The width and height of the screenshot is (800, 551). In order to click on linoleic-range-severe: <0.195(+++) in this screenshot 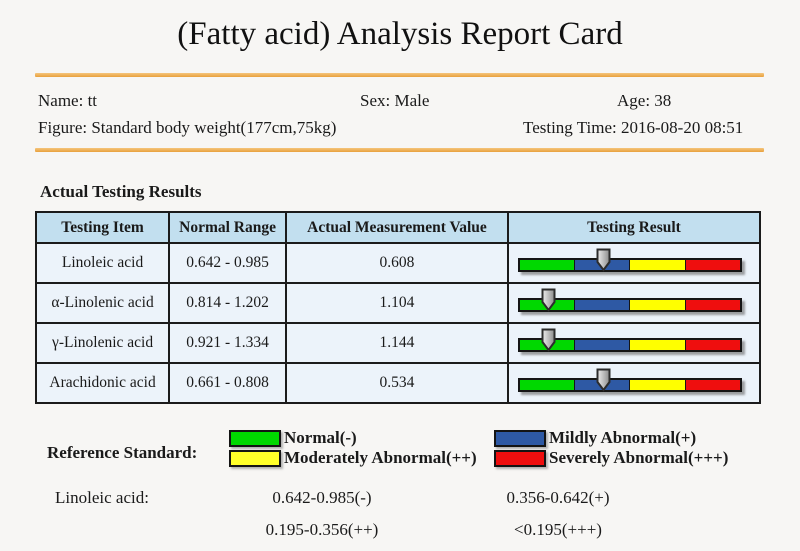, I will do `click(558, 529)`.